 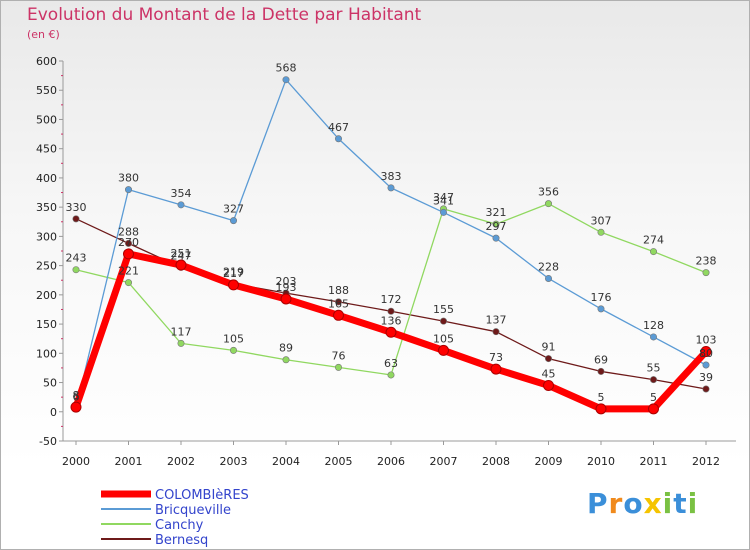 What do you see at coordinates (496, 320) in the screenshot?
I see `data-label: 137` at bounding box center [496, 320].